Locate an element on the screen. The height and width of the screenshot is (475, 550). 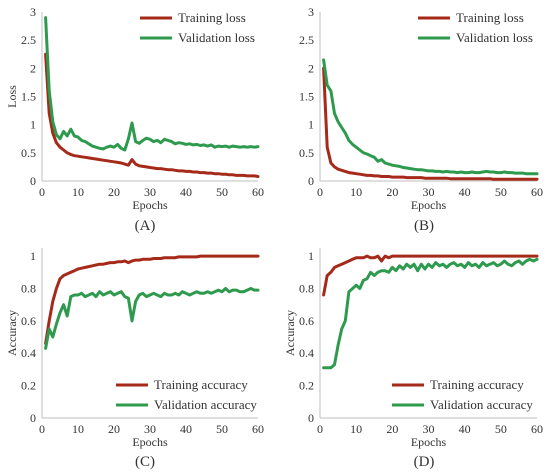
y-axis-title: Loss is located at coordinates (12, 96).